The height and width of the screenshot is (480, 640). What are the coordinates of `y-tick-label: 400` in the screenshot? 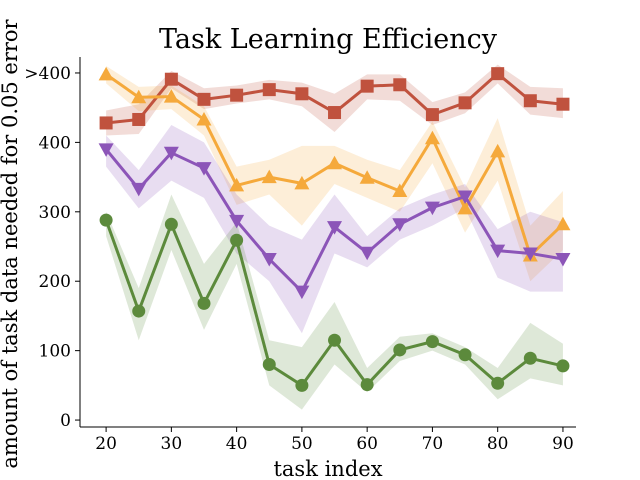 It's located at (55, 143).